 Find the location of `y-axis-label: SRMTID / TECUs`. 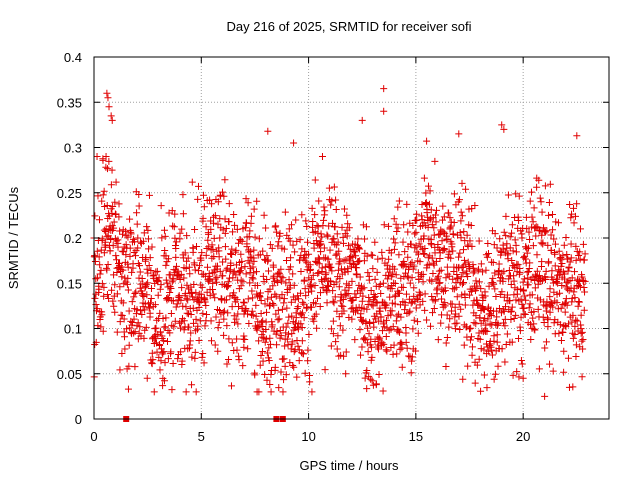

y-axis-label: SRMTID / TECUs is located at coordinates (13, 237).